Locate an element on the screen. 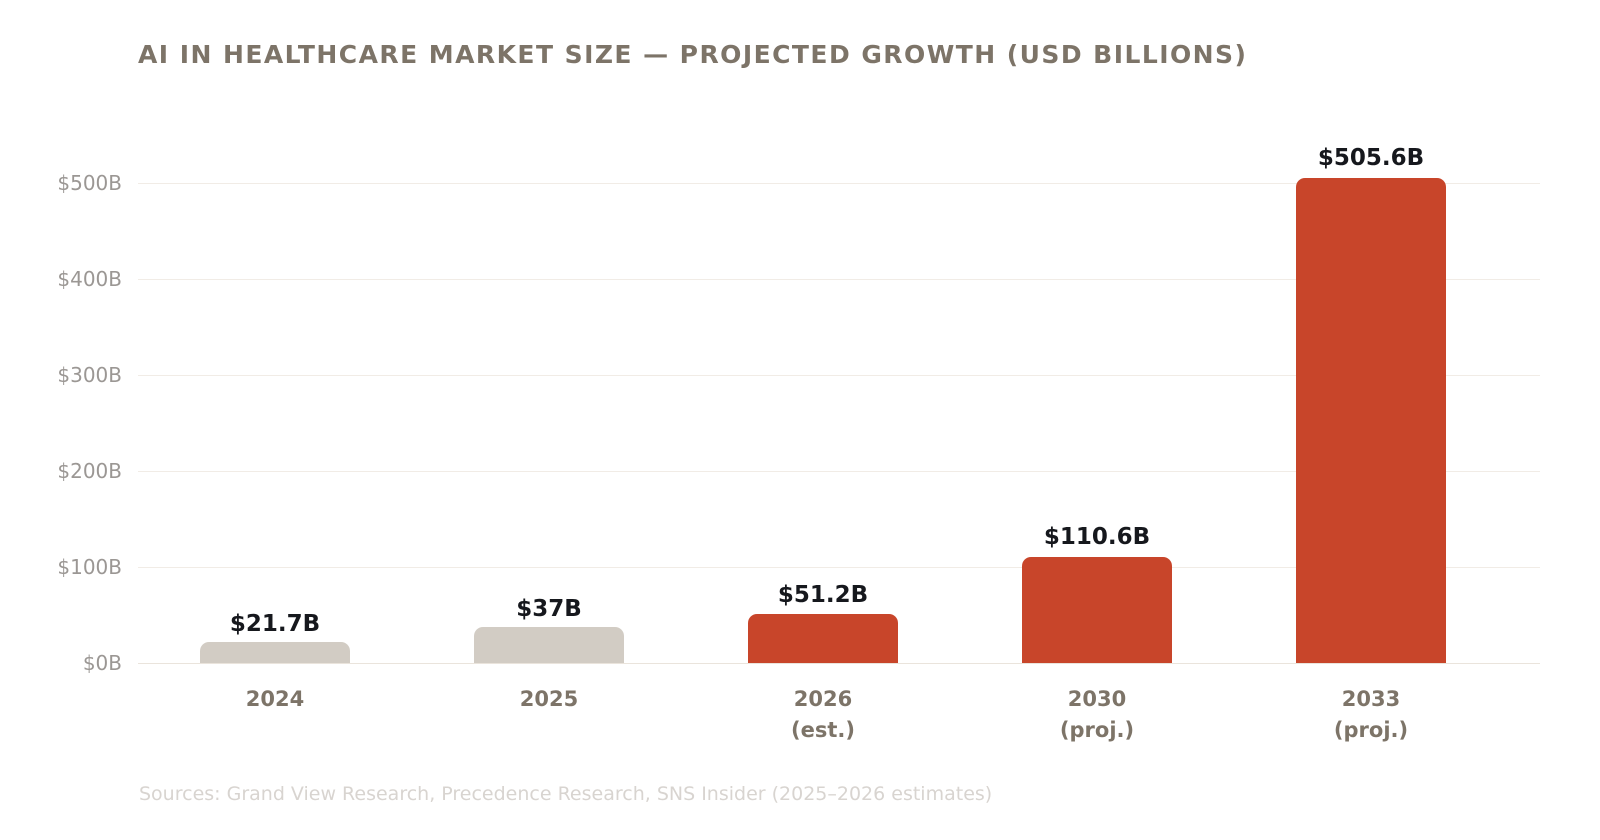 Image resolution: width=1600 pixels, height=840 pixels. y-tick-label: $200B is located at coordinates (89, 471).